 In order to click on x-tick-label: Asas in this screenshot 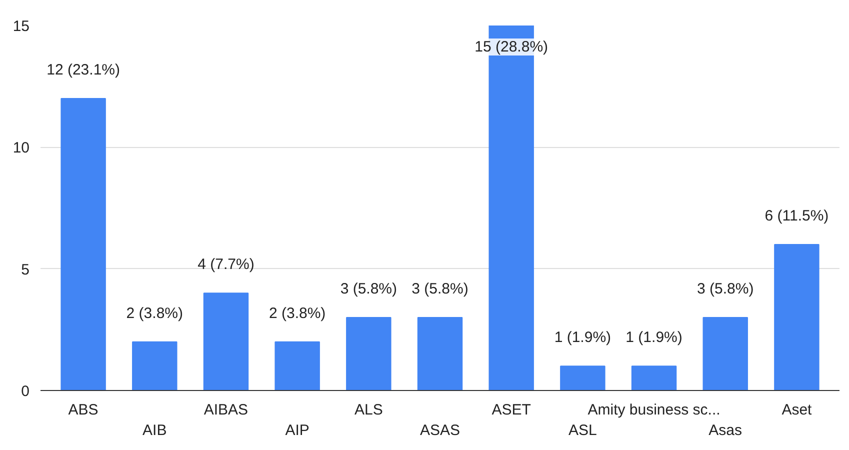, I will do `click(725, 430)`.